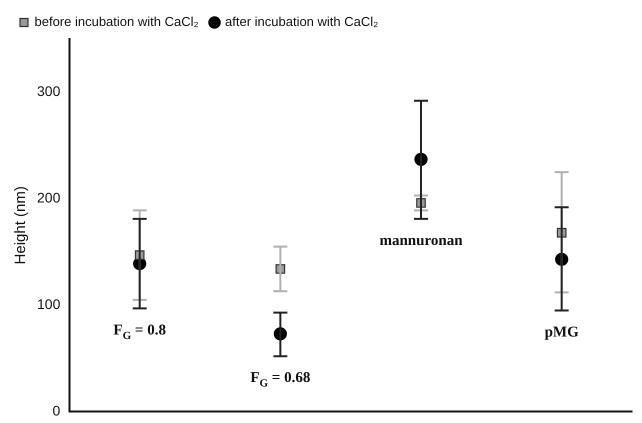 This screenshot has height=423, width=642. What do you see at coordinates (421, 240) in the screenshot?
I see `annotation: mannuronan` at bounding box center [421, 240].